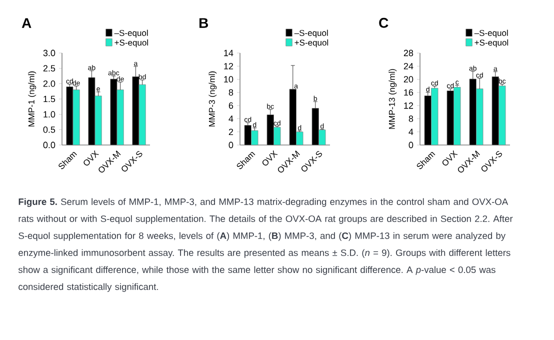 Image resolution: width=554 pixels, height=340 pixels. What do you see at coordinates (409, 92) in the screenshot?
I see `y-tick-label: 16` at bounding box center [409, 92].